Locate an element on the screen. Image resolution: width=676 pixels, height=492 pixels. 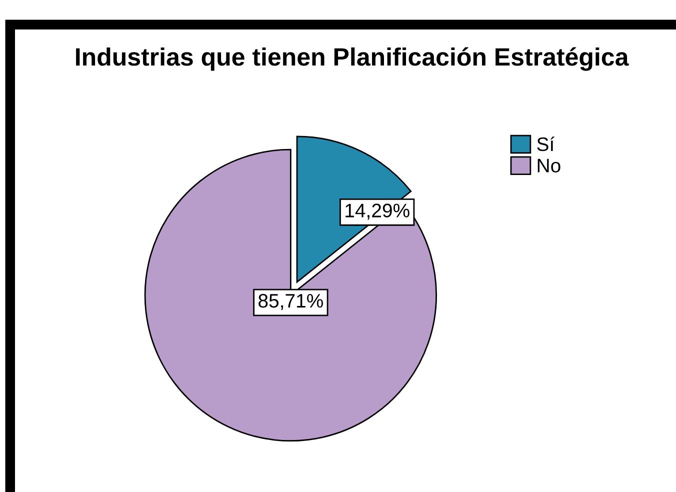
legend-label: Sí is located at coordinates (546, 144).